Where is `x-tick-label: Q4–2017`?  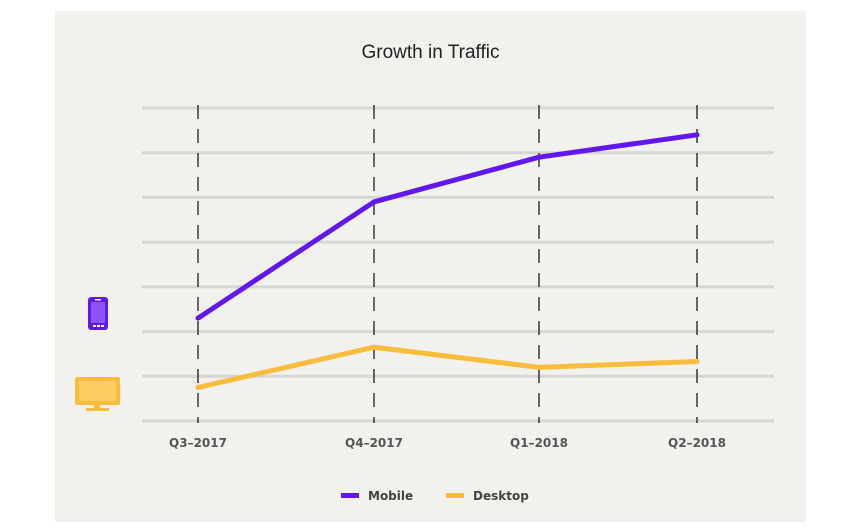
x-tick-label: Q4–2017 is located at coordinates (374, 443).